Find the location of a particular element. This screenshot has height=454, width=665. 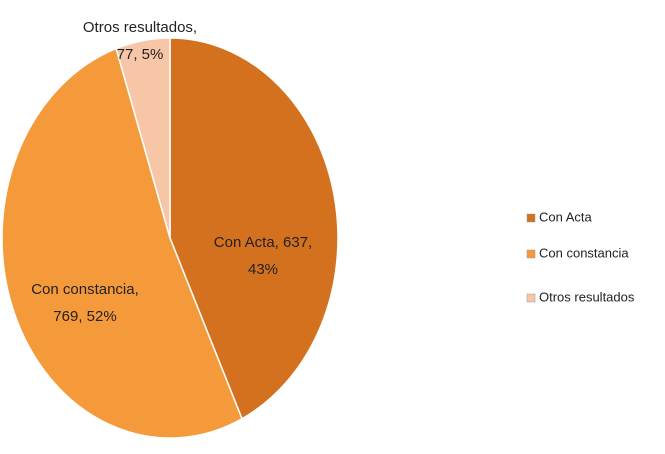

data-label: 769, 52% is located at coordinates (84, 316).